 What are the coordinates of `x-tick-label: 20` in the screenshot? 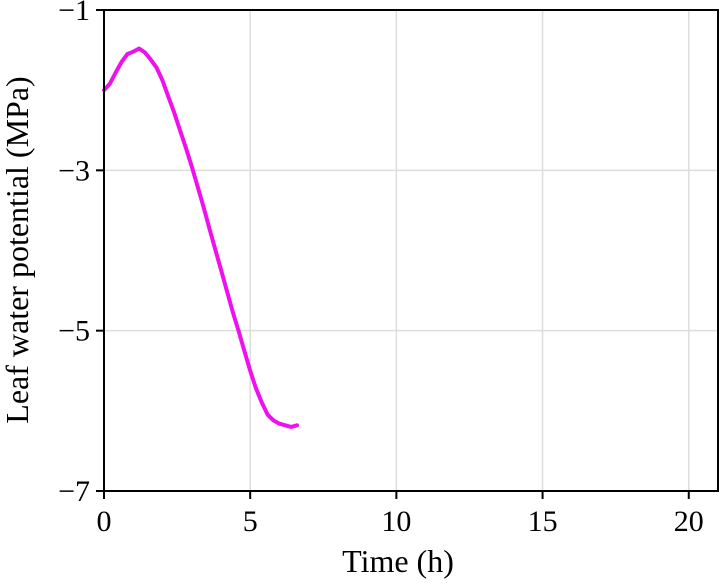 It's located at (689, 521).